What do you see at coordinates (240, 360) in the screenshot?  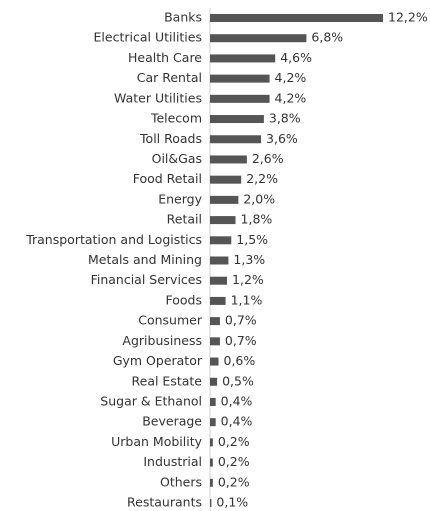 I see `value-label: 0,6%` at bounding box center [240, 360].